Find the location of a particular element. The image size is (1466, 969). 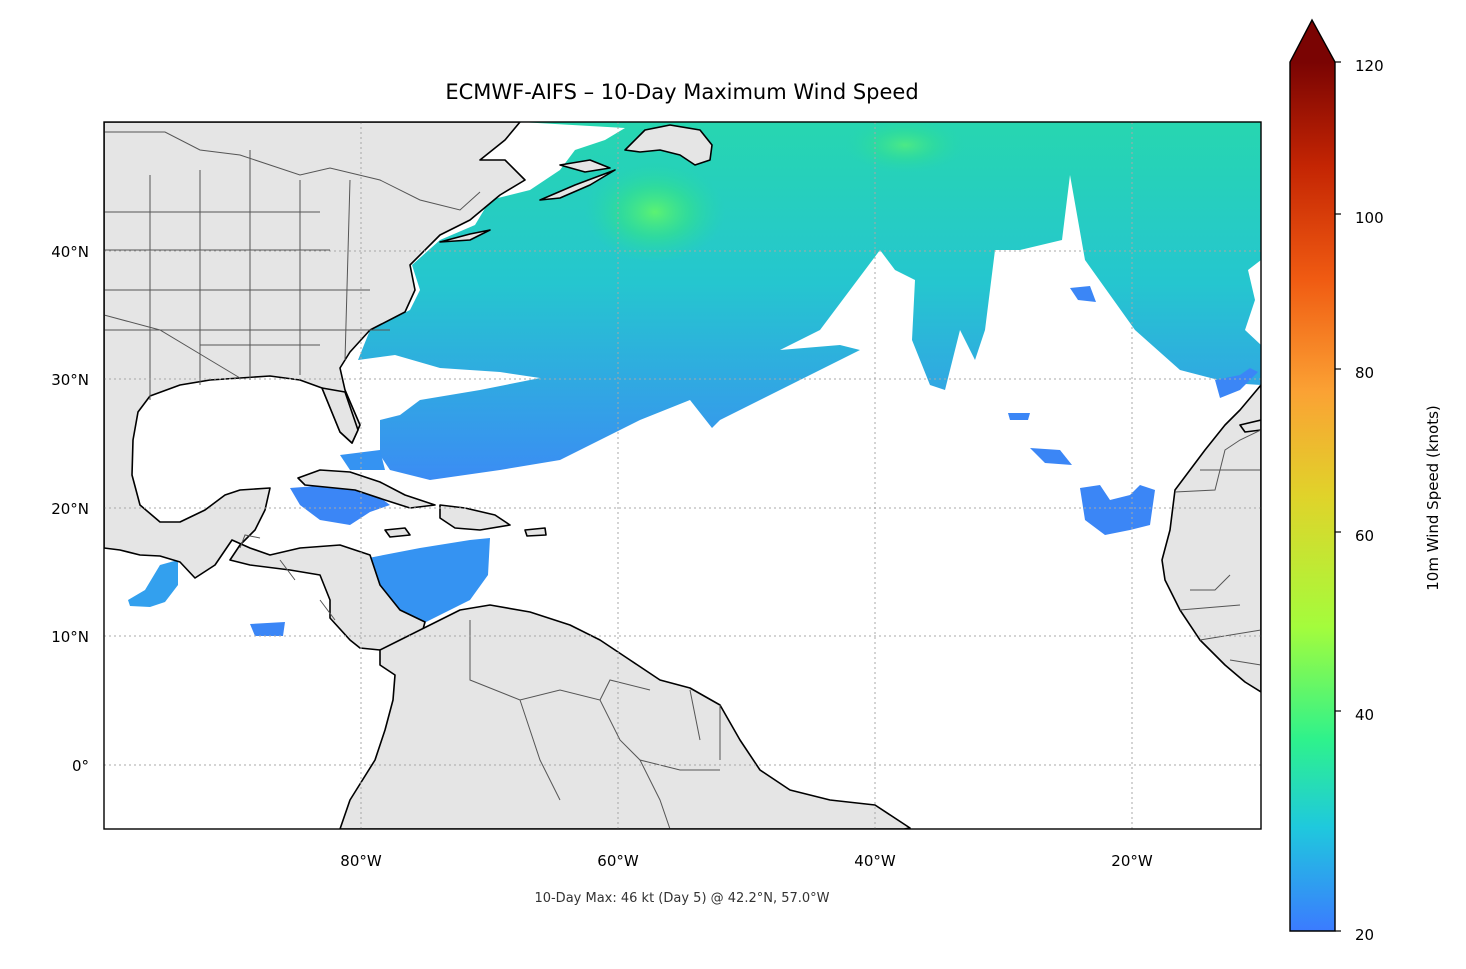

lat-tick-10n: 10°N is located at coordinates (70, 637).